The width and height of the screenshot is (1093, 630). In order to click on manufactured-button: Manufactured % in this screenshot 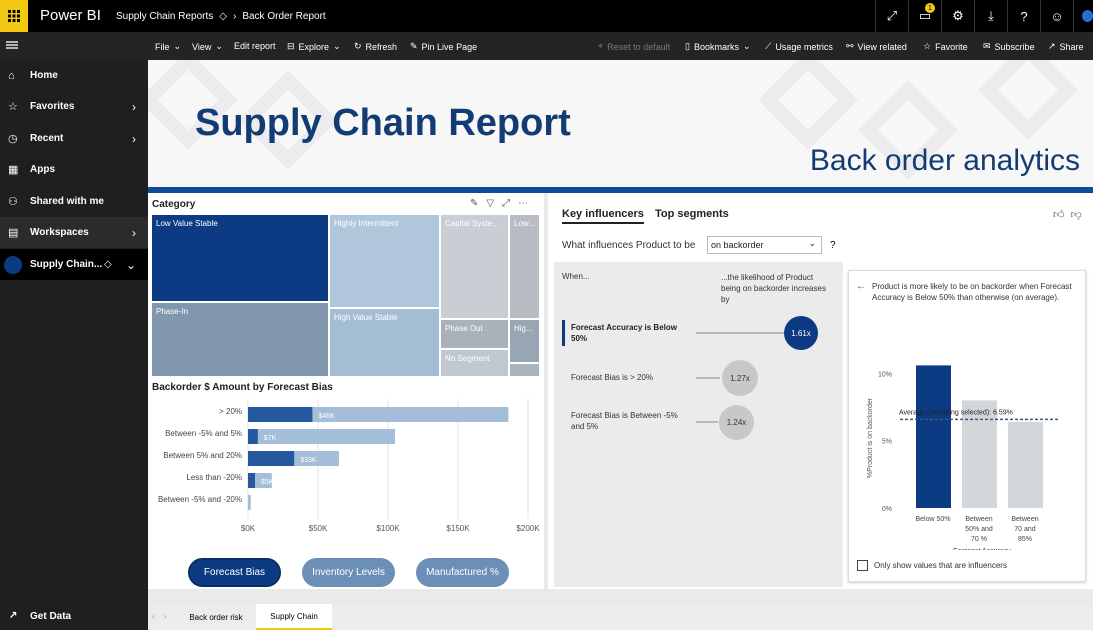, I will do `click(462, 572)`.